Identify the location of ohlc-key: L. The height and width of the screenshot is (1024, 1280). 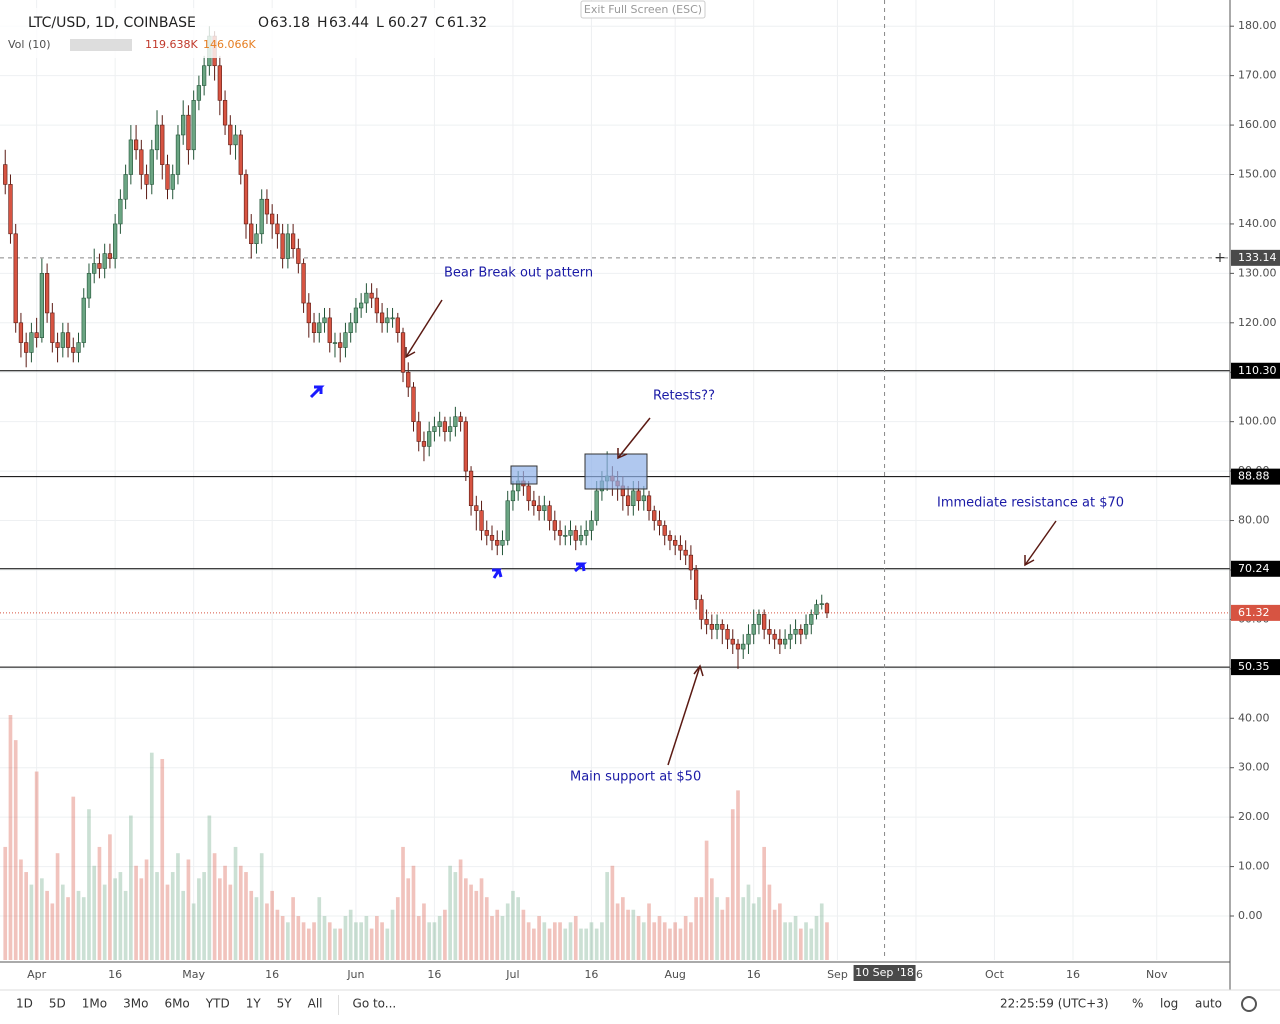
(380, 23).